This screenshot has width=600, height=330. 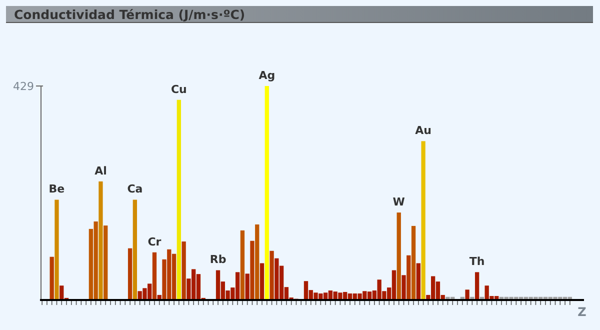 What do you see at coordinates (582, 312) in the screenshot?
I see `x-axis-title: Z` at bounding box center [582, 312].